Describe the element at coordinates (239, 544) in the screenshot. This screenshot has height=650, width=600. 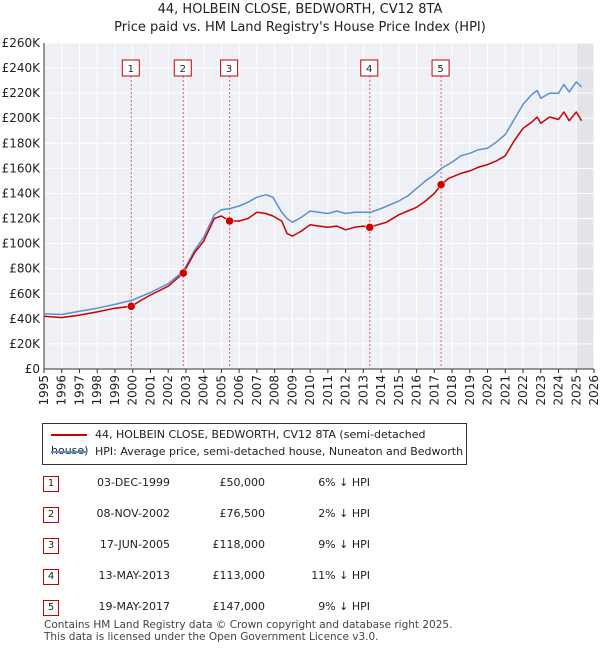
I see `transaction-price: £118,000` at that location.